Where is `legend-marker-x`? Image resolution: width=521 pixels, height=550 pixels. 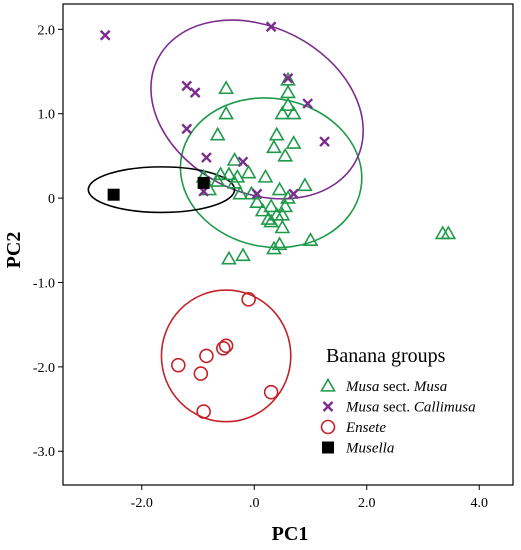 legend-marker-x is located at coordinates (328, 406).